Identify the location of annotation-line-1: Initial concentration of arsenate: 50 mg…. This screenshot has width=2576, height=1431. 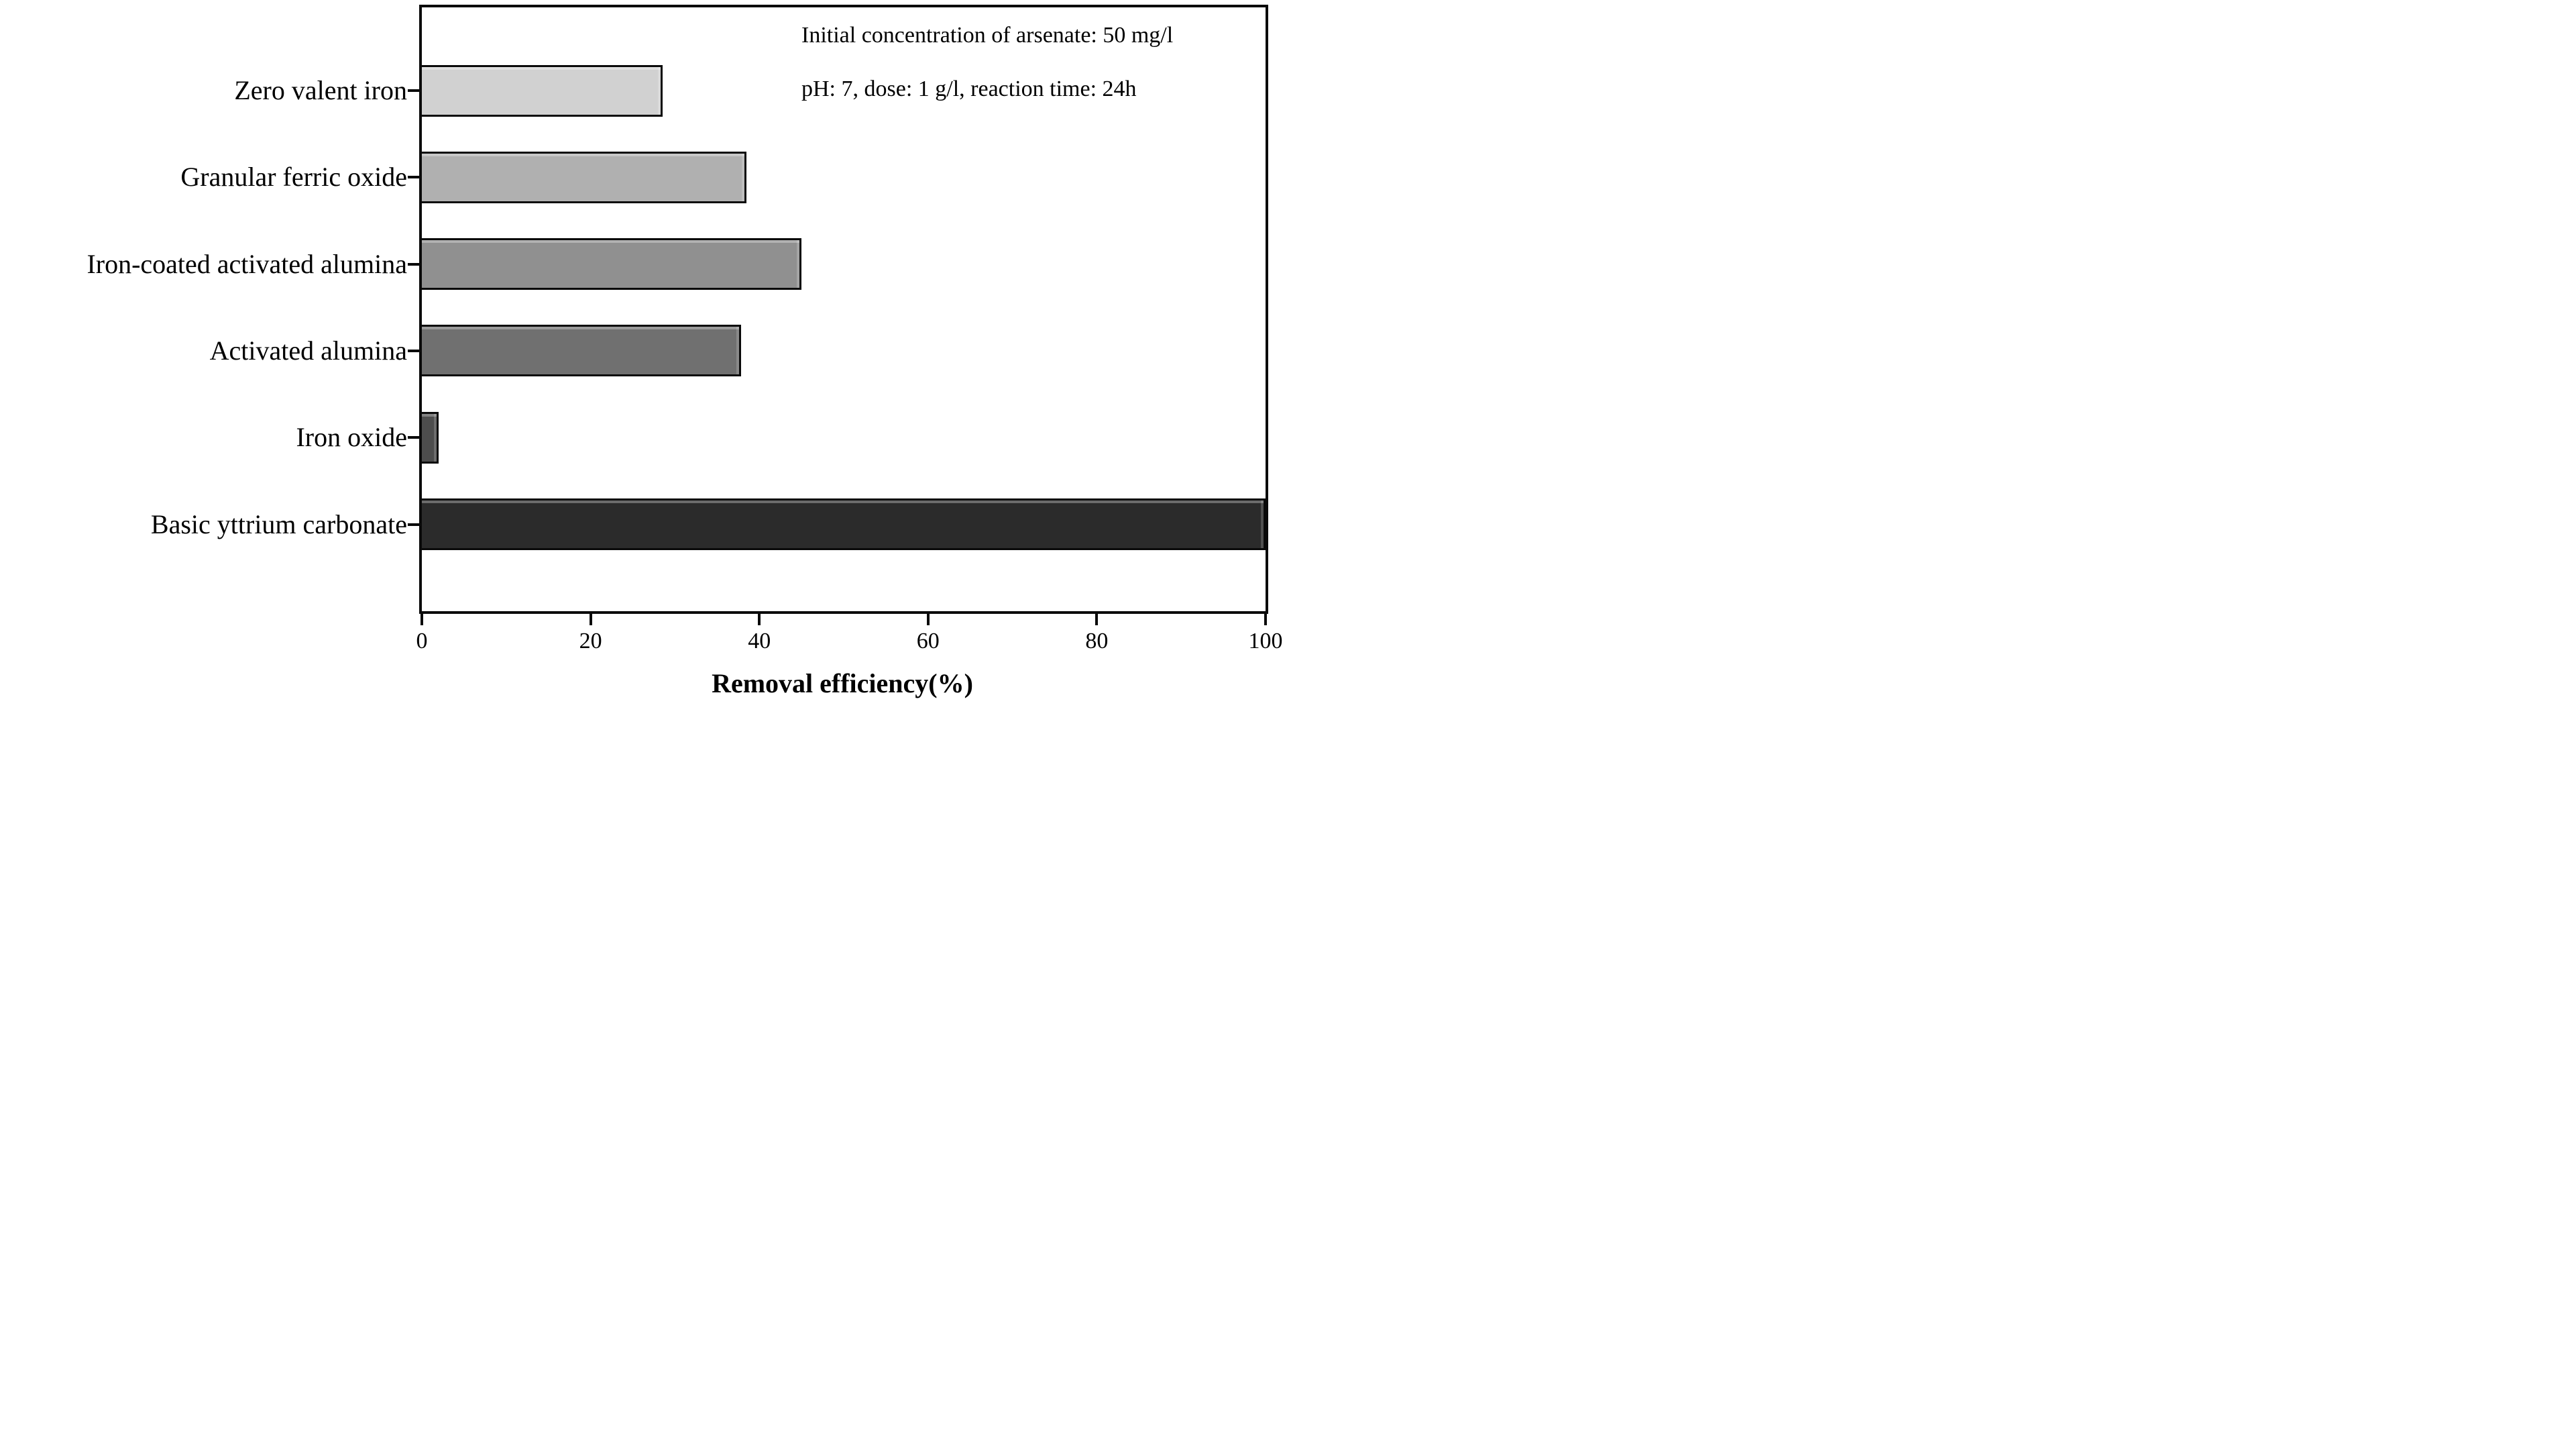
(987, 35).